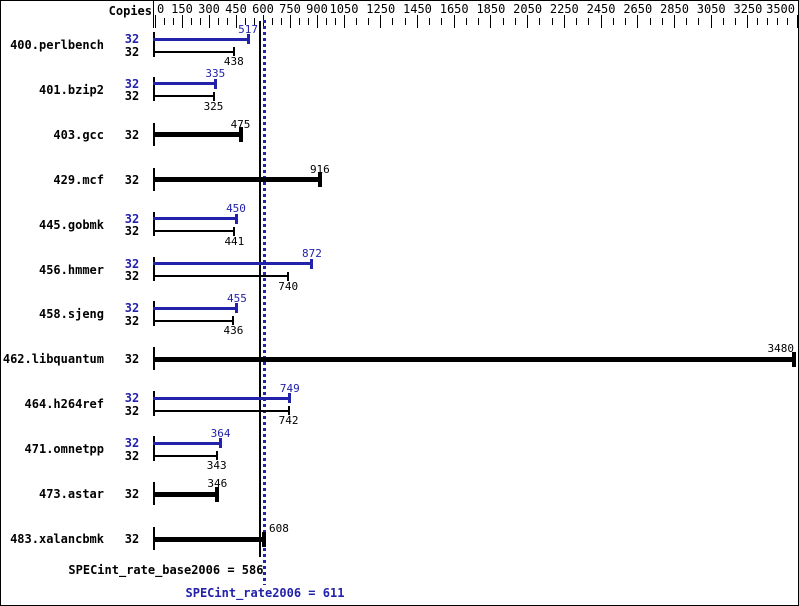 The height and width of the screenshot is (606, 799). What do you see at coordinates (215, 74) in the screenshot?
I see `peak-value-label: 335` at bounding box center [215, 74].